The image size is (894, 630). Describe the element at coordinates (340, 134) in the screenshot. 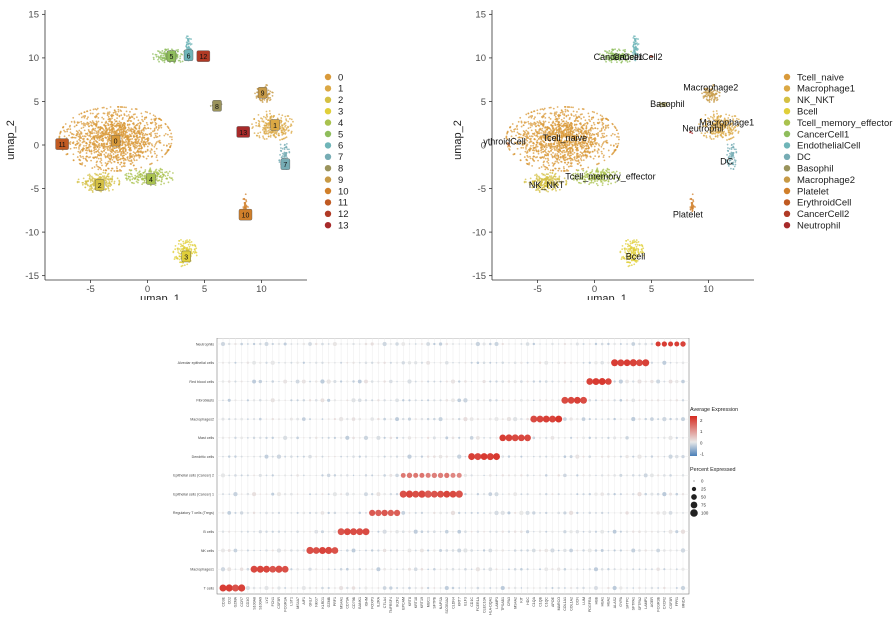

I see `legend-entry: 5` at that location.